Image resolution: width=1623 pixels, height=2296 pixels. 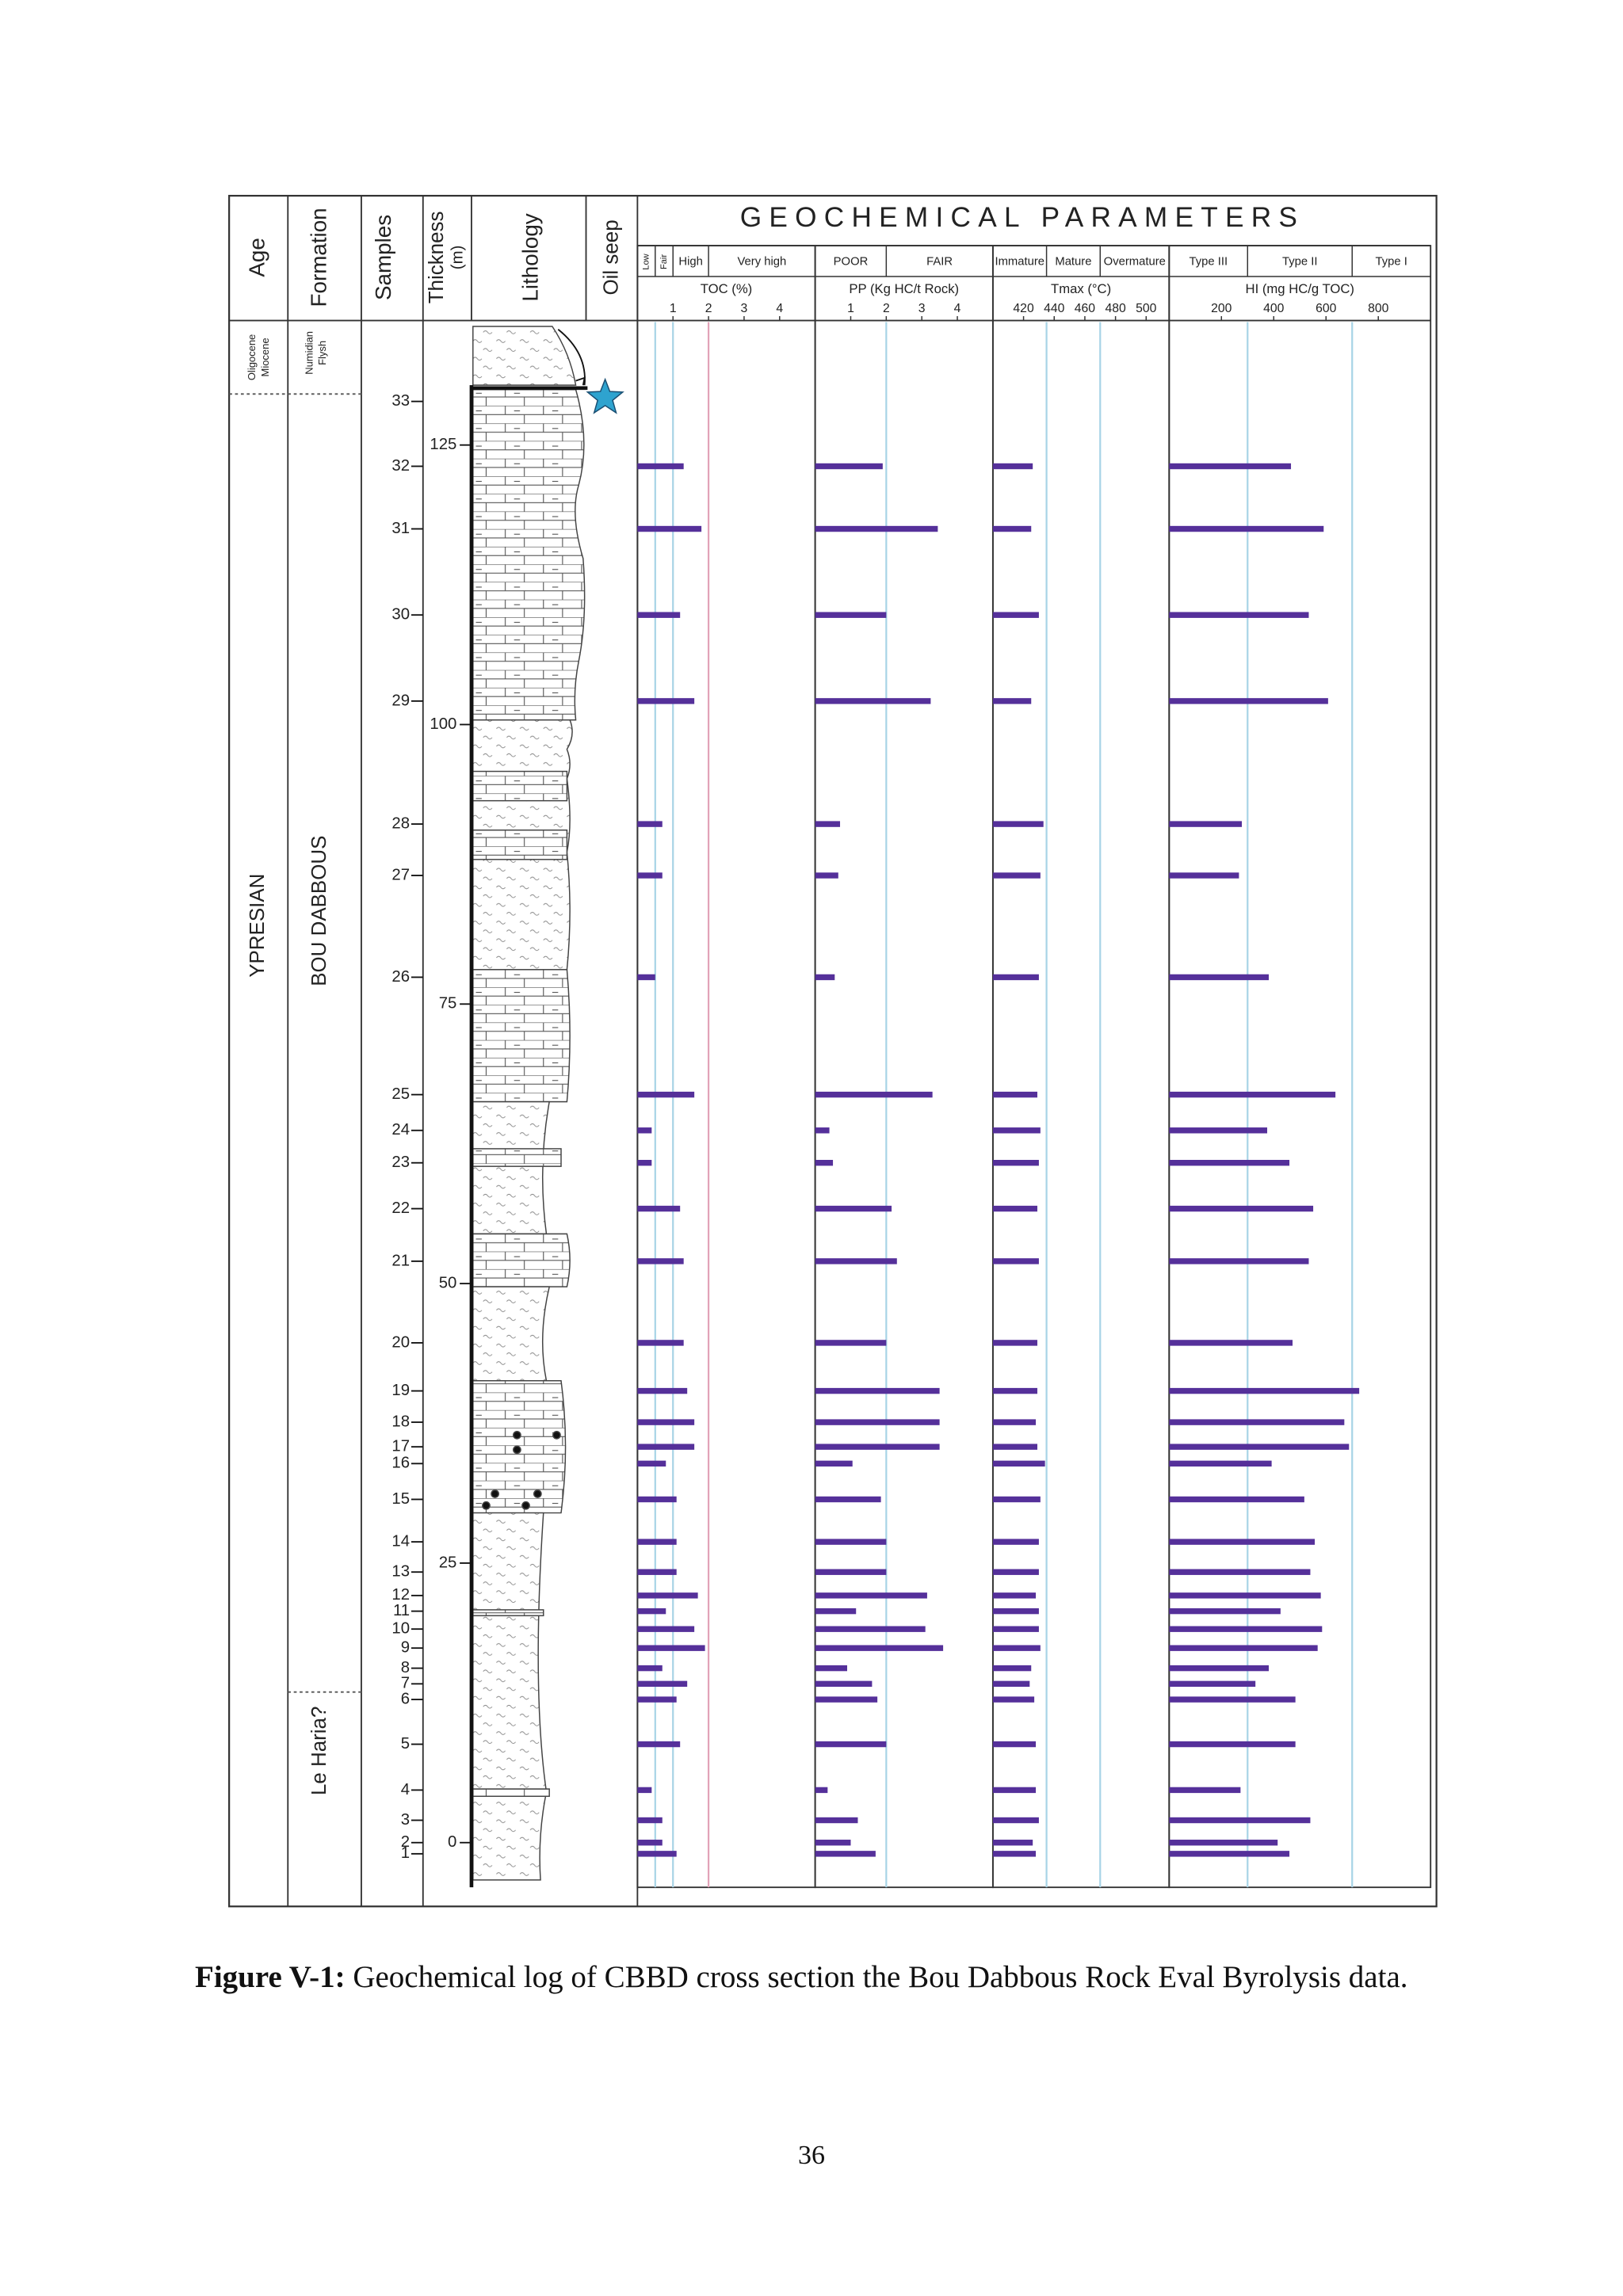 What do you see at coordinates (904, 288) in the screenshot?
I see `panel-axis-label: PP (Kg HC/t Rock)` at bounding box center [904, 288].